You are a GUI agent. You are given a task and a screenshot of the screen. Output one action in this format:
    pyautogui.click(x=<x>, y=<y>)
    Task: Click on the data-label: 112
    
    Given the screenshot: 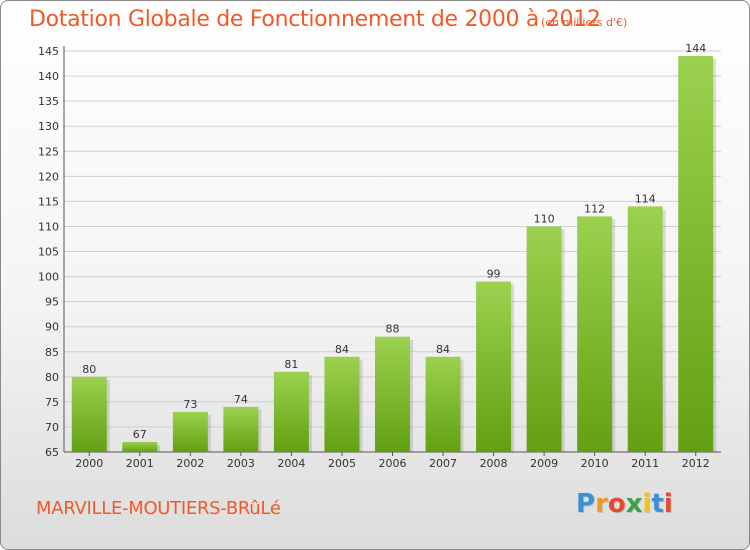 What is the action you would take?
    pyautogui.click(x=594, y=208)
    